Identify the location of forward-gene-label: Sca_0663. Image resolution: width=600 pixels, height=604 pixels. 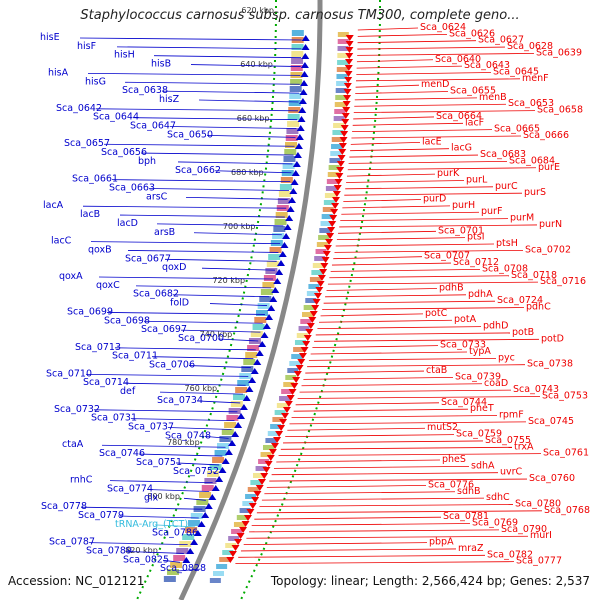
(132, 187).